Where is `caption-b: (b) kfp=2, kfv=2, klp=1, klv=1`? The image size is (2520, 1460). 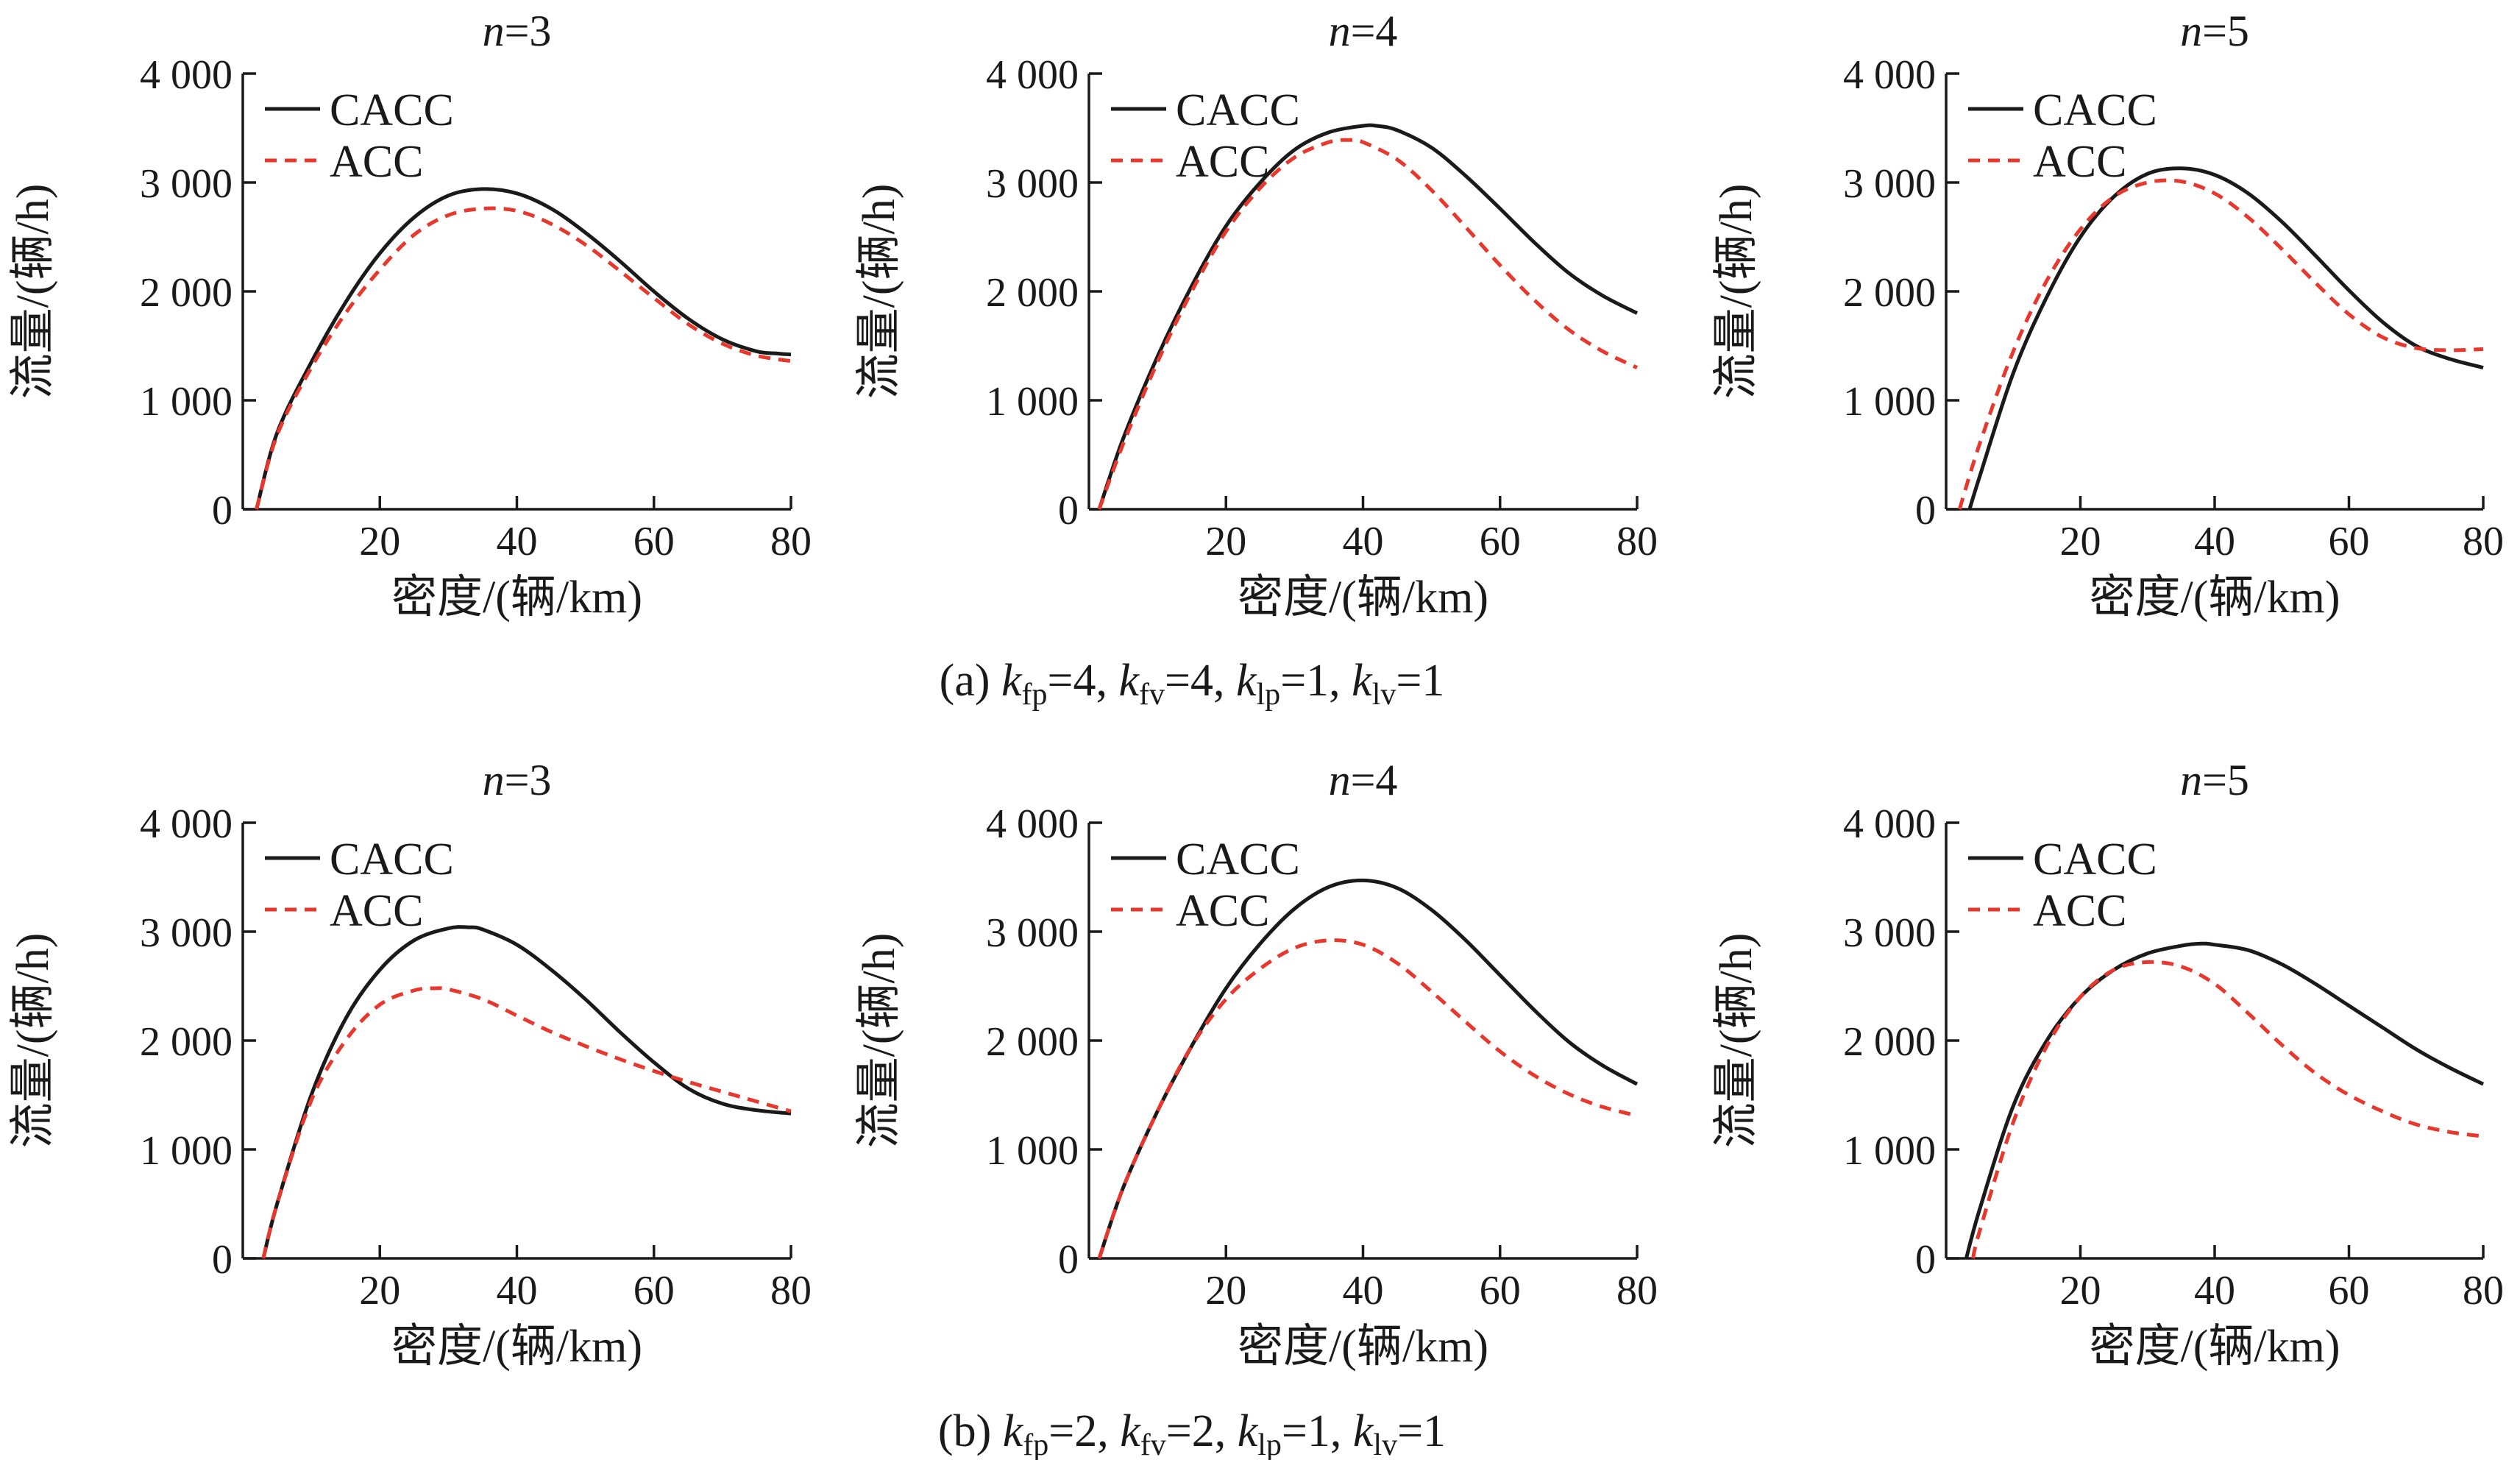 caption-b: (b) kfp=2, kfv=2, klp=1, klv=1 is located at coordinates (1192, 1433).